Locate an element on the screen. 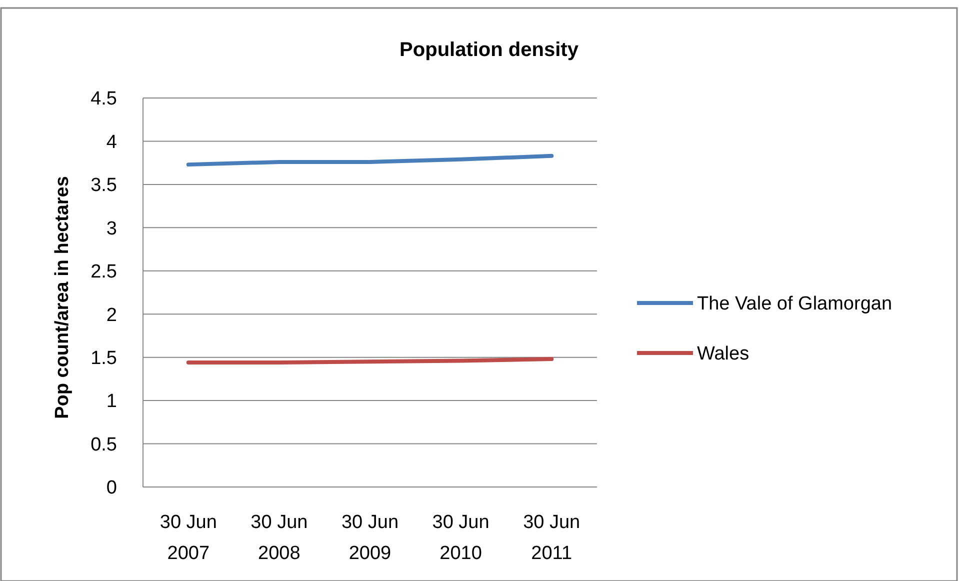  x-tick-label: 30 Jun 2009 is located at coordinates (370, 538).